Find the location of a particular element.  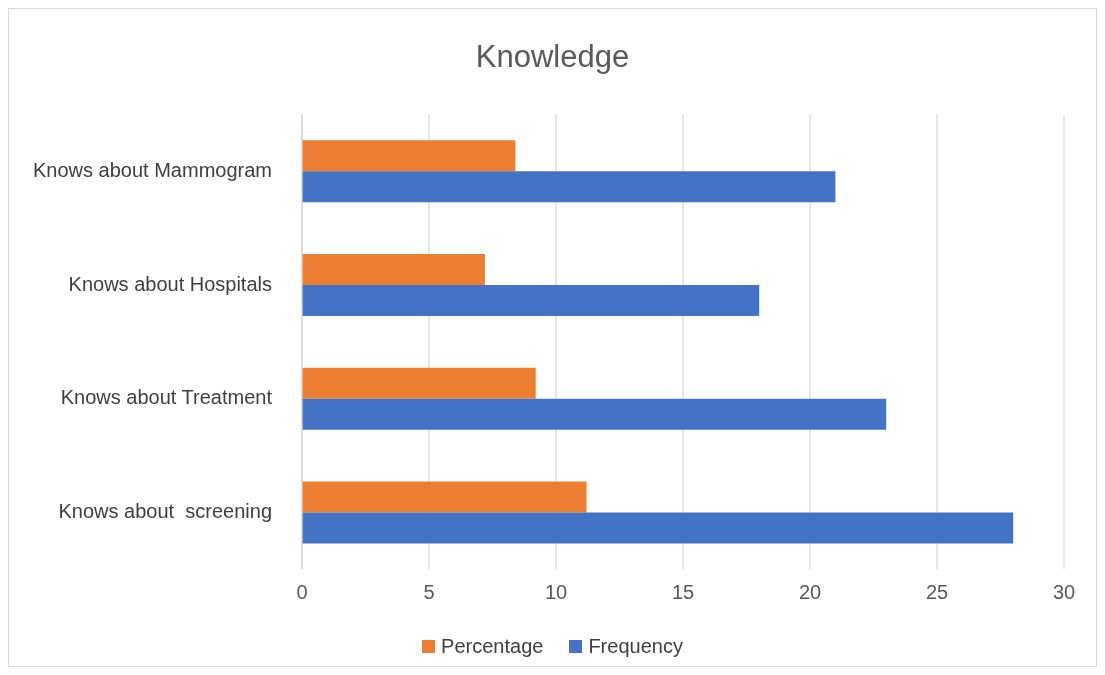

x-tick-label: 20 is located at coordinates (810, 592).